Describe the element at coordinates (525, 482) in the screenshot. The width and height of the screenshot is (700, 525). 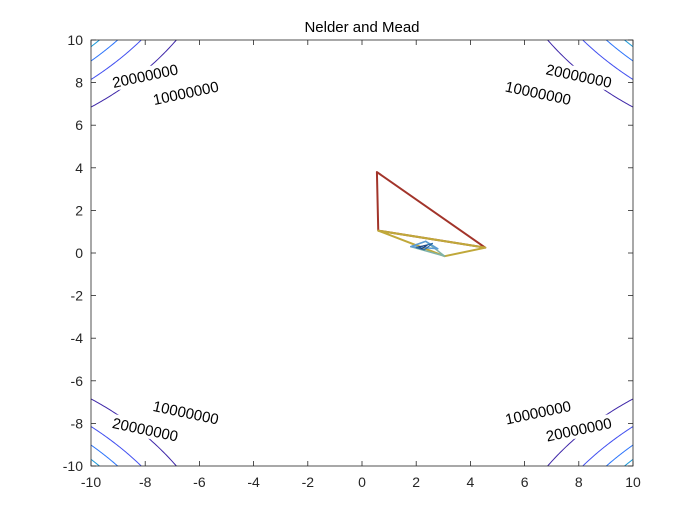
I see `x-tick-label: 6` at that location.